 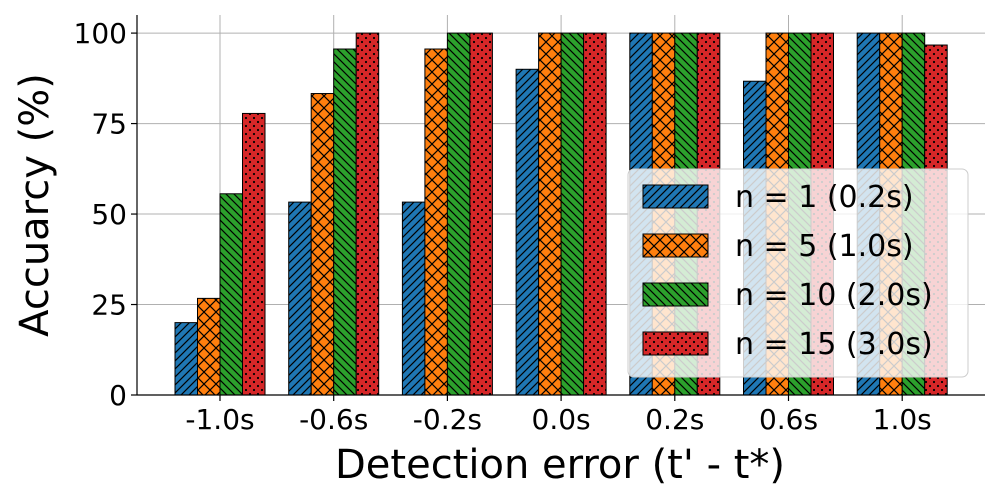 What do you see at coordinates (561, 419) in the screenshot?
I see `x-tick-label: 0.0s` at bounding box center [561, 419].